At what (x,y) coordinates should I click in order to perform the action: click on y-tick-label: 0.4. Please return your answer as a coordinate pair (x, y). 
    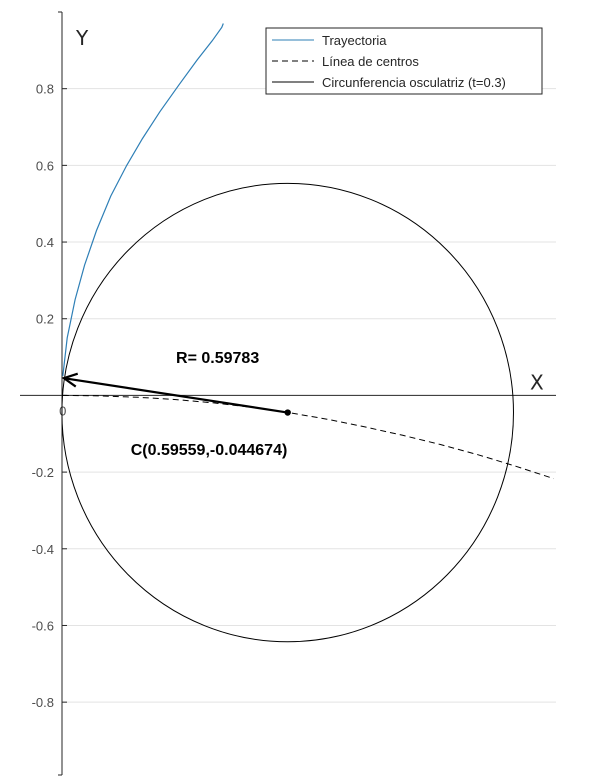
    Looking at the image, I should click on (45, 242).